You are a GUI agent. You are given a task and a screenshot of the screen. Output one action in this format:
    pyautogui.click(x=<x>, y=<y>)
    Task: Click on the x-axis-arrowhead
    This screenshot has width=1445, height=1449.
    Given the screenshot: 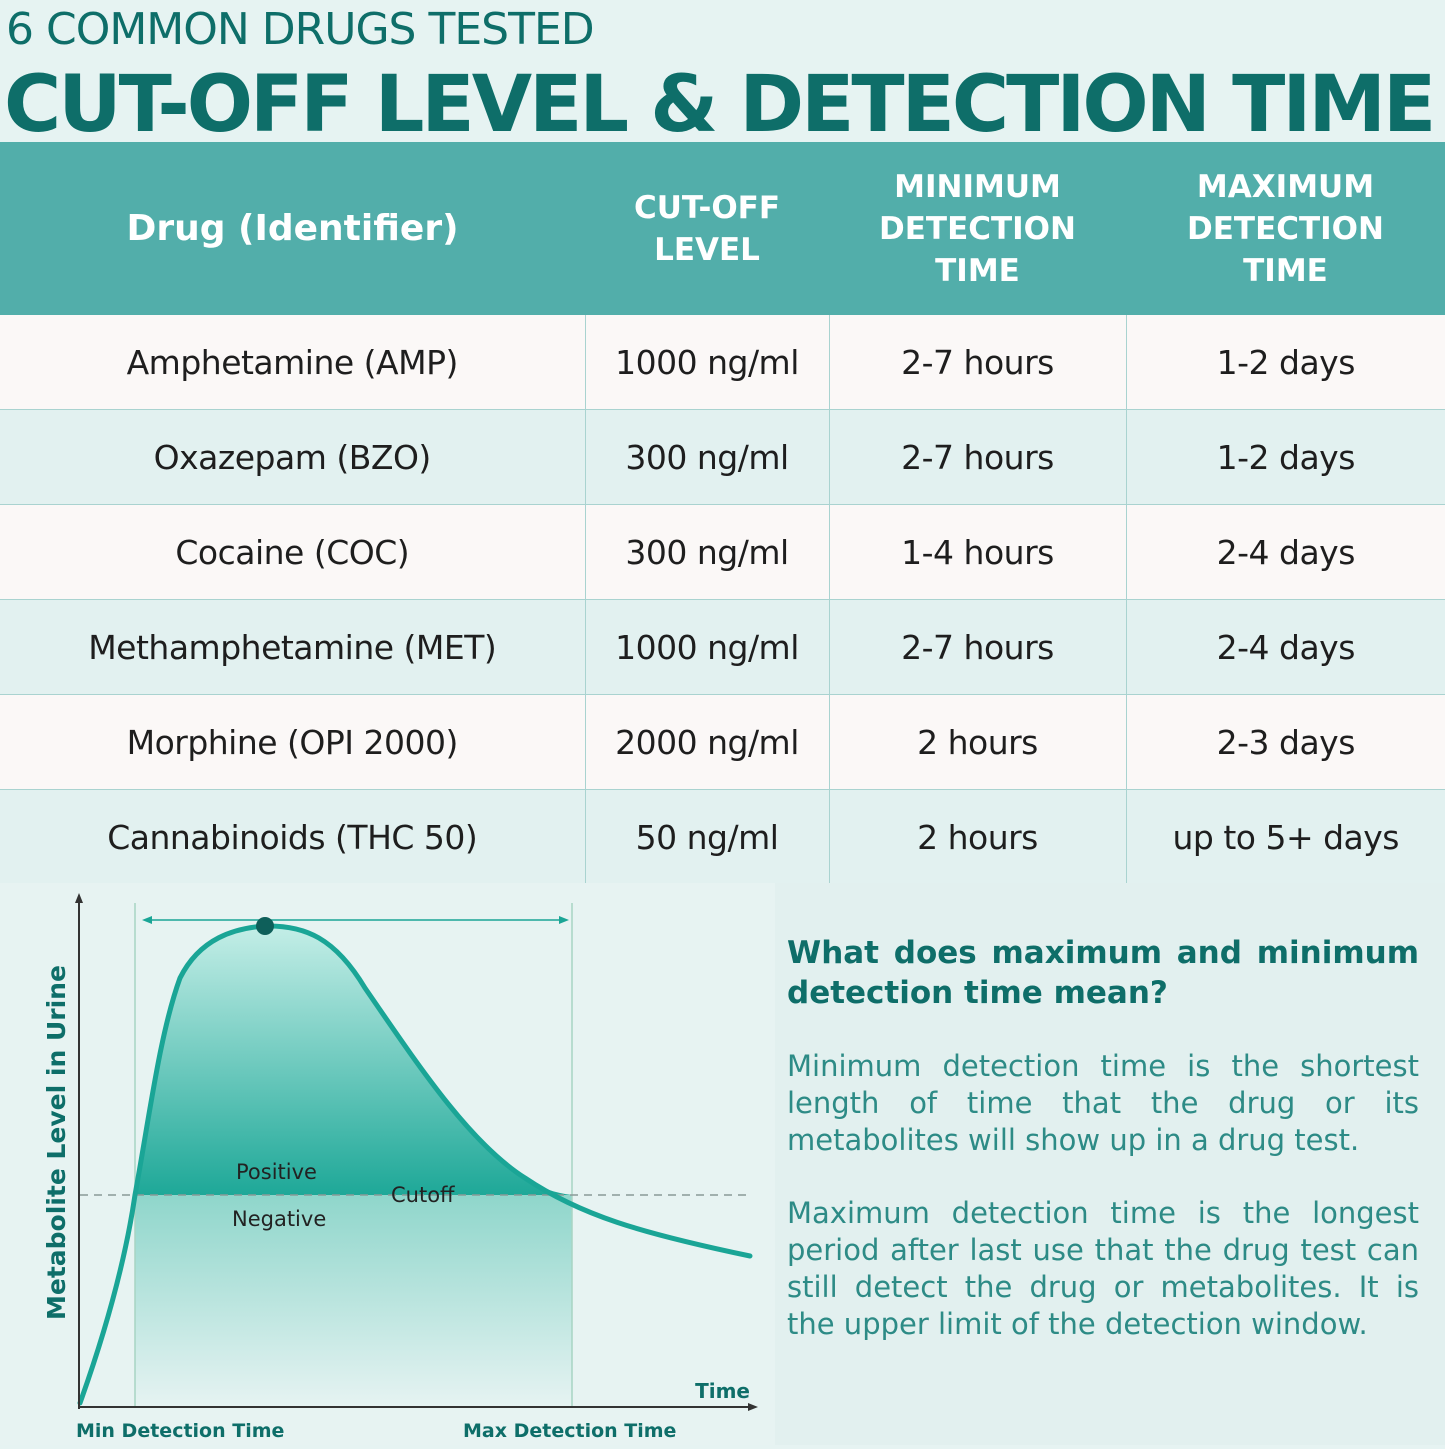 What is the action you would take?
    pyautogui.click(x=753, y=1407)
    